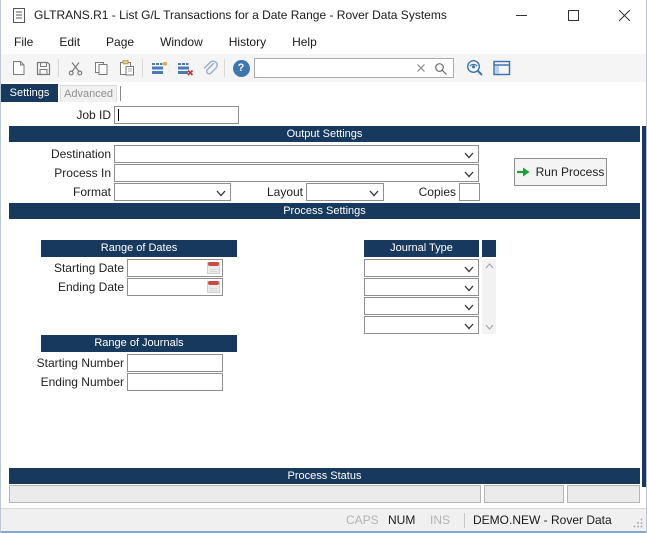 The height and width of the screenshot is (533, 647). What do you see at coordinates (296, 173) in the screenshot?
I see `process-in-combobox` at bounding box center [296, 173].